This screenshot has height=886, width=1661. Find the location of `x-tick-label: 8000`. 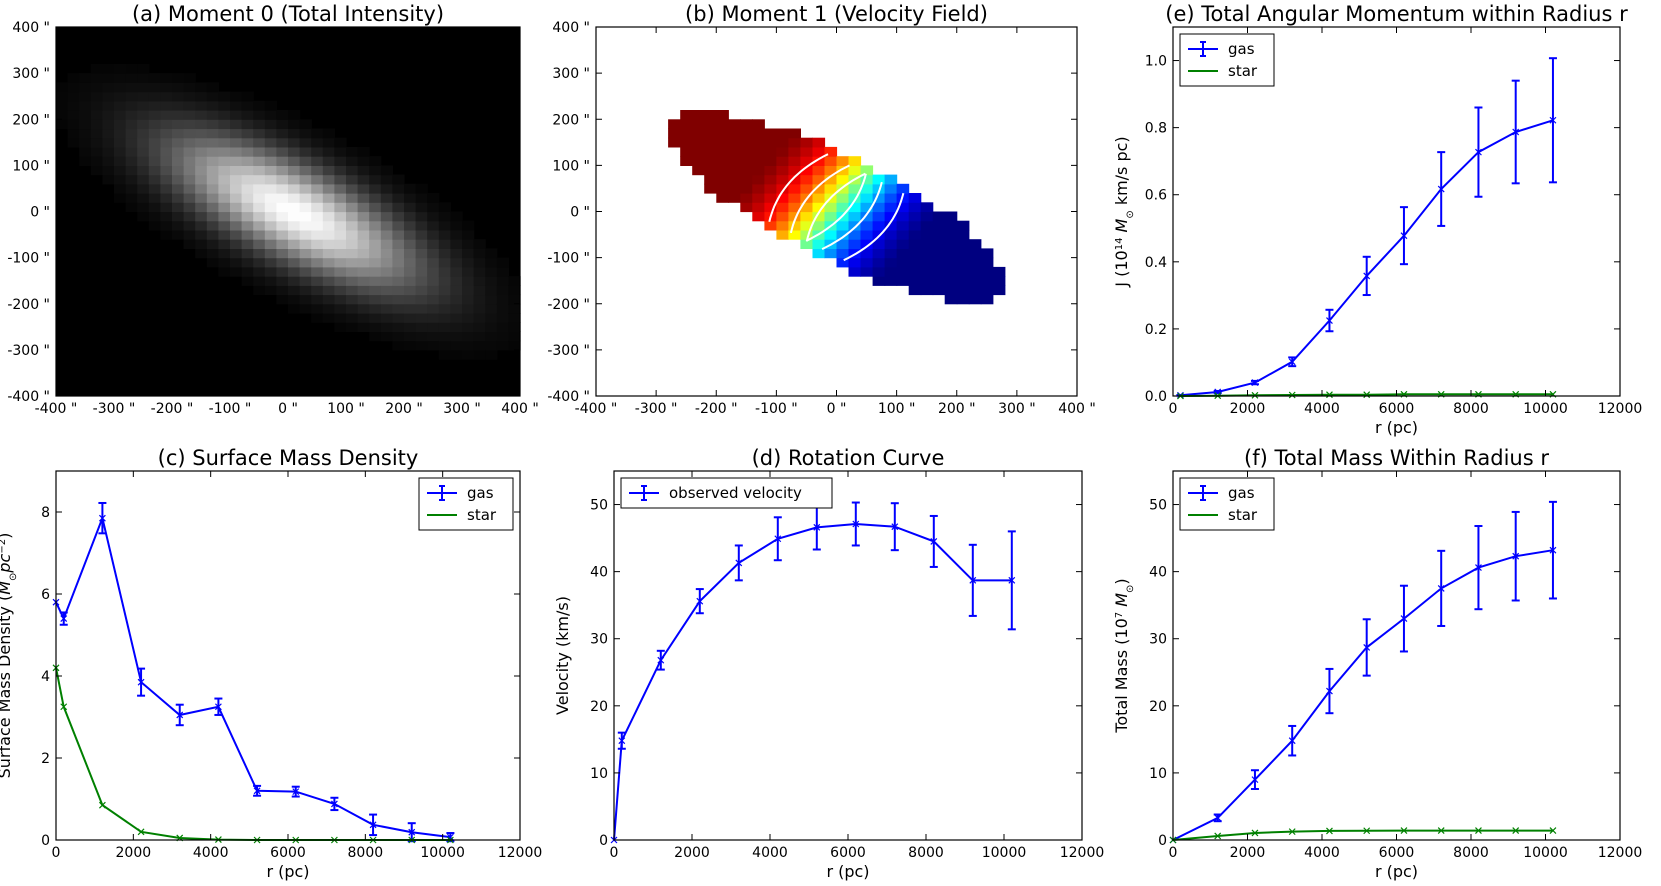

x-tick-label: 8000 is located at coordinates (1471, 853).